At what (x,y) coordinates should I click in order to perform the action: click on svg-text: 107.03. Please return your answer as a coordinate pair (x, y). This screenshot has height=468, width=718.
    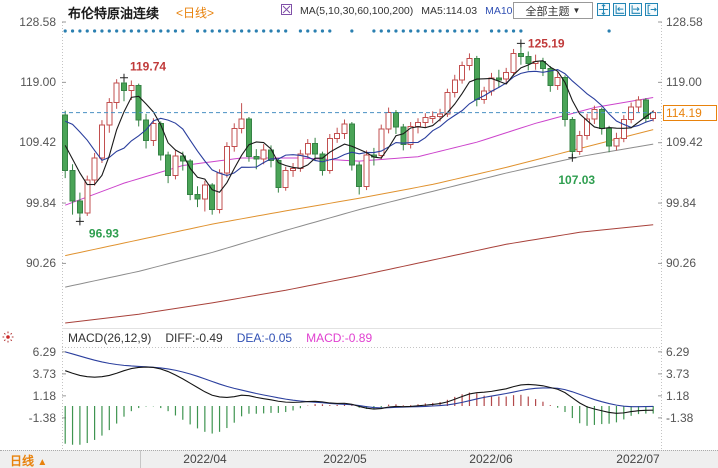
    Looking at the image, I should click on (576, 180).